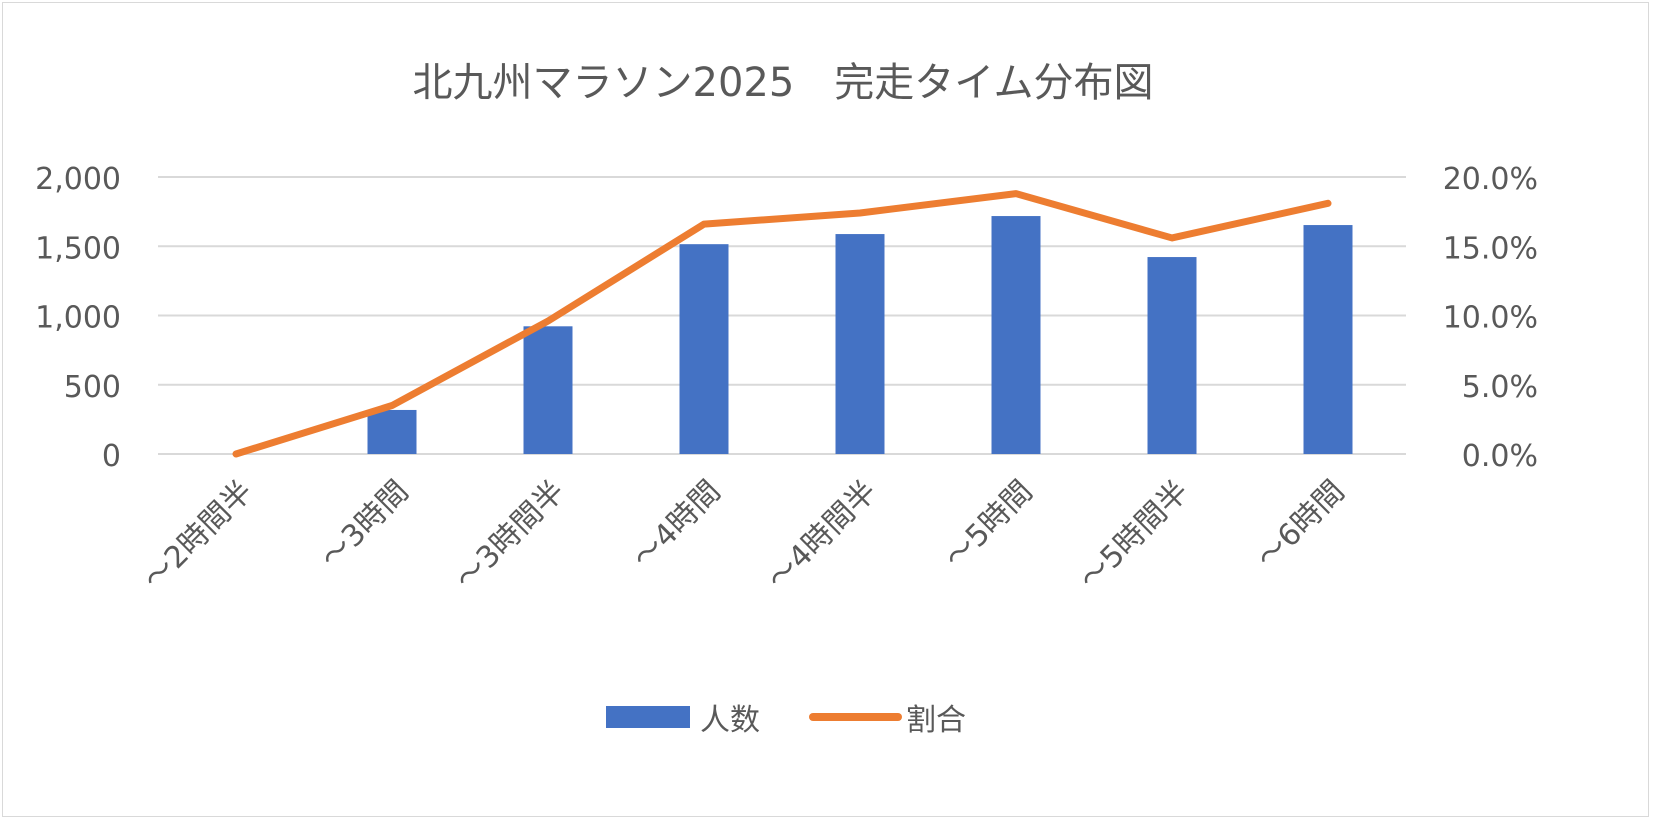  I want to click on x-tick-label: ～3時間, so click(365, 525).